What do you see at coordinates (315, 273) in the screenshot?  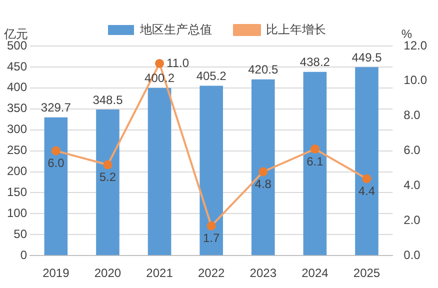 I see `x-tick-label: 2024` at bounding box center [315, 273].